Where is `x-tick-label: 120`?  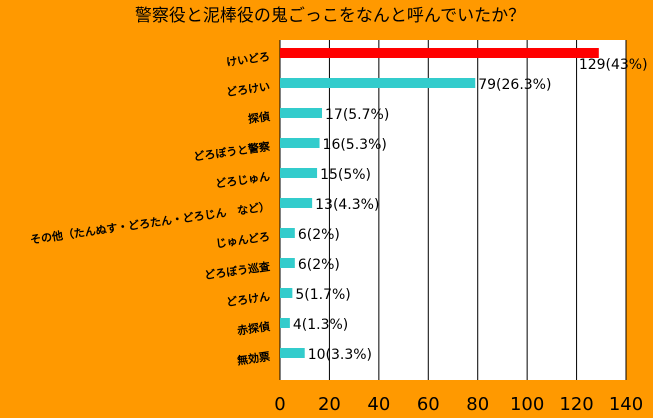 x-tick-label: 120 is located at coordinates (576, 404).